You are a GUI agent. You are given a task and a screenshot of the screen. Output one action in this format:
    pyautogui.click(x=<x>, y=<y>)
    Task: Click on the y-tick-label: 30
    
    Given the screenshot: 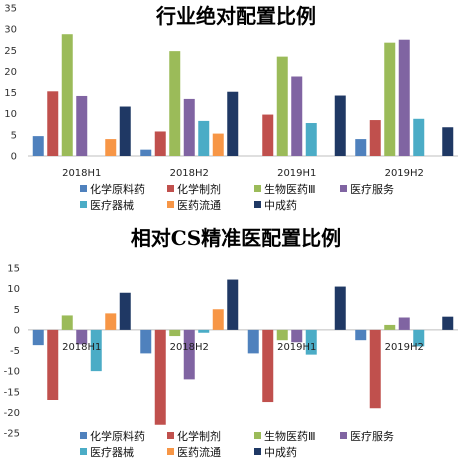 What is the action you would take?
    pyautogui.click(x=10, y=30)
    